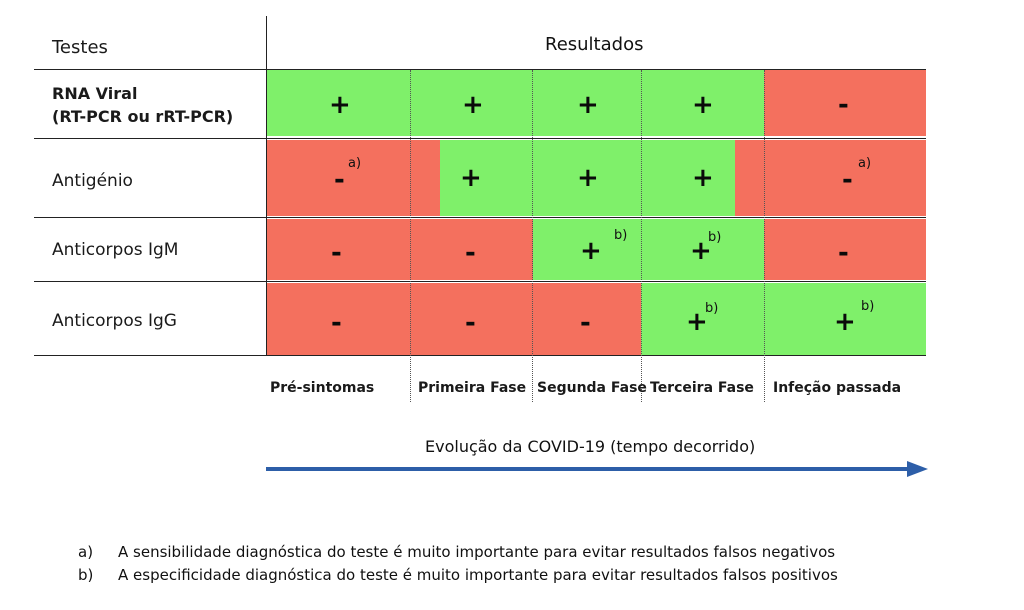 The image size is (1024, 610). Describe the element at coordinates (322, 388) in the screenshot. I see `phase-label-pre-sintomas: Pré-sintomas` at that location.